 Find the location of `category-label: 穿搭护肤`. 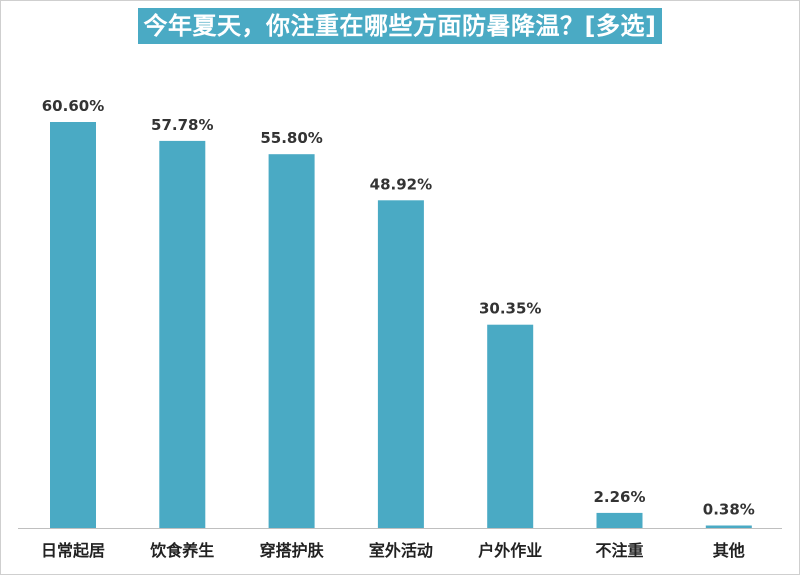

category-label: 穿搭护肤 is located at coordinates (292, 550).